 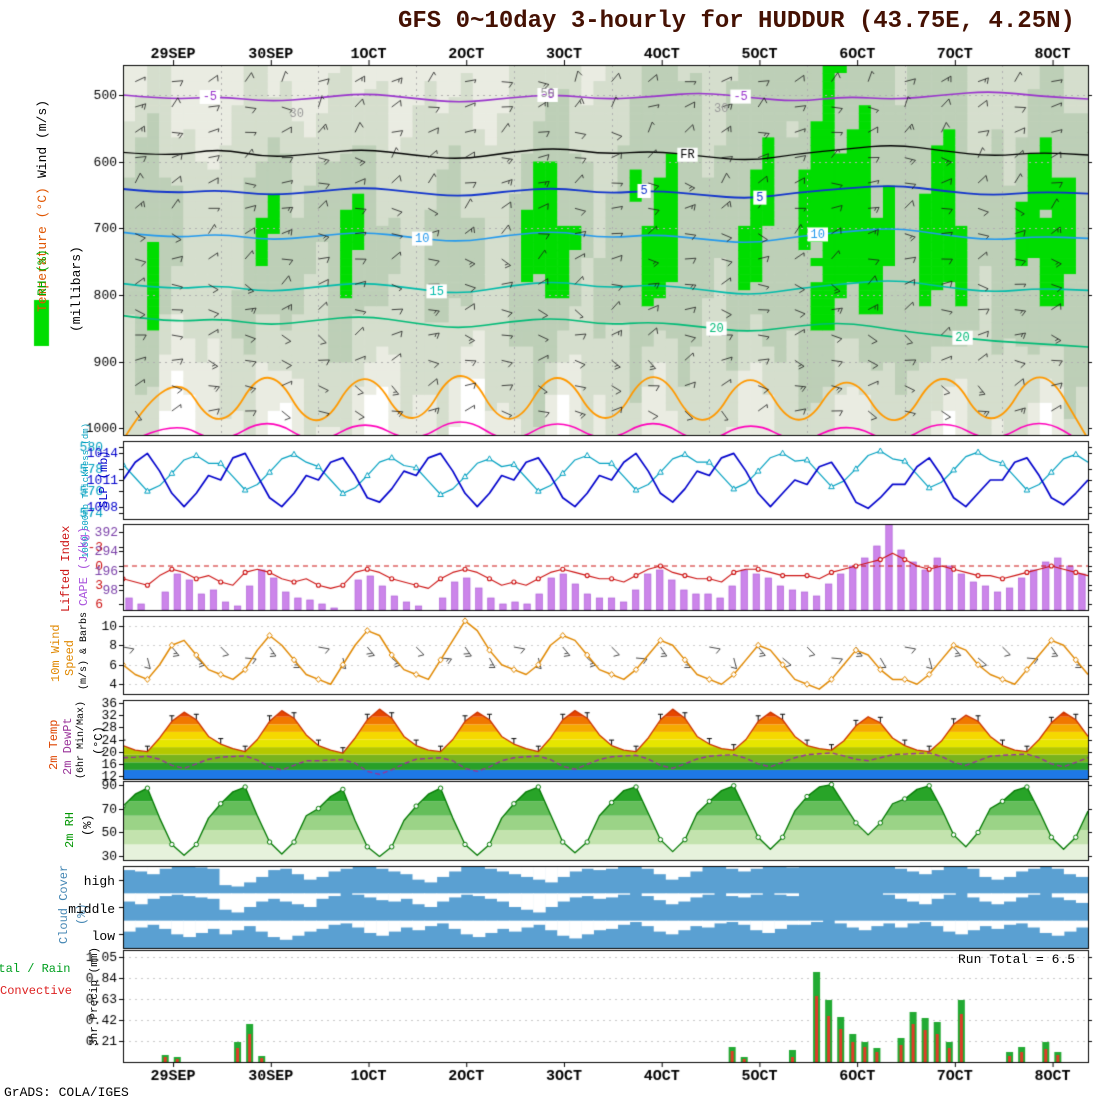 What do you see at coordinates (42, 138) in the screenshot?
I see `ylabel-wind: Wind (m/s)` at bounding box center [42, 138].